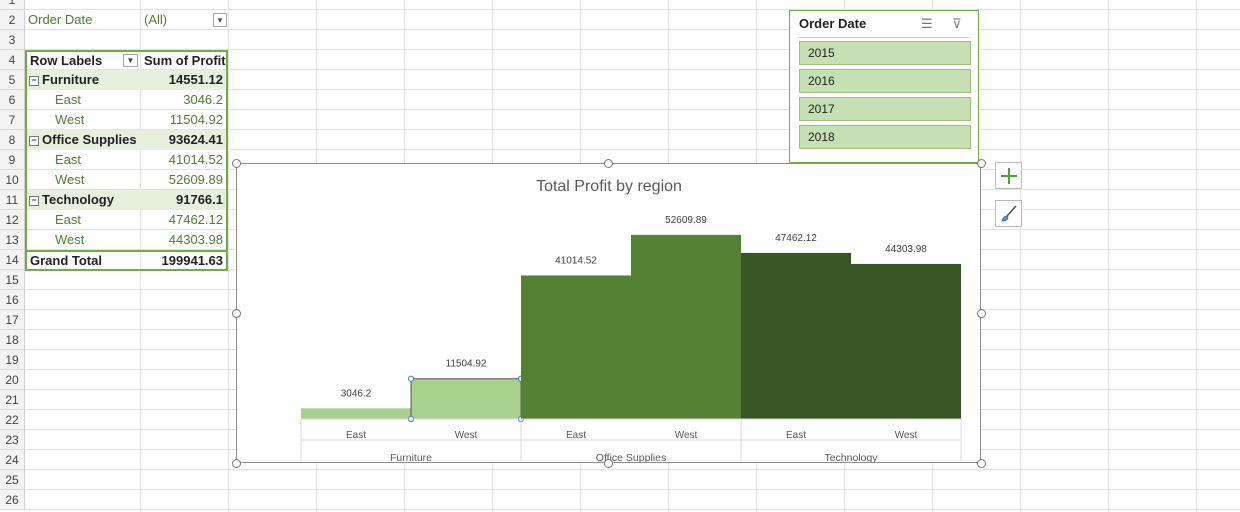 This screenshot has height=512, width=1240. Describe the element at coordinates (631, 457) in the screenshot. I see `x-group-label: Office Supplies` at that location.